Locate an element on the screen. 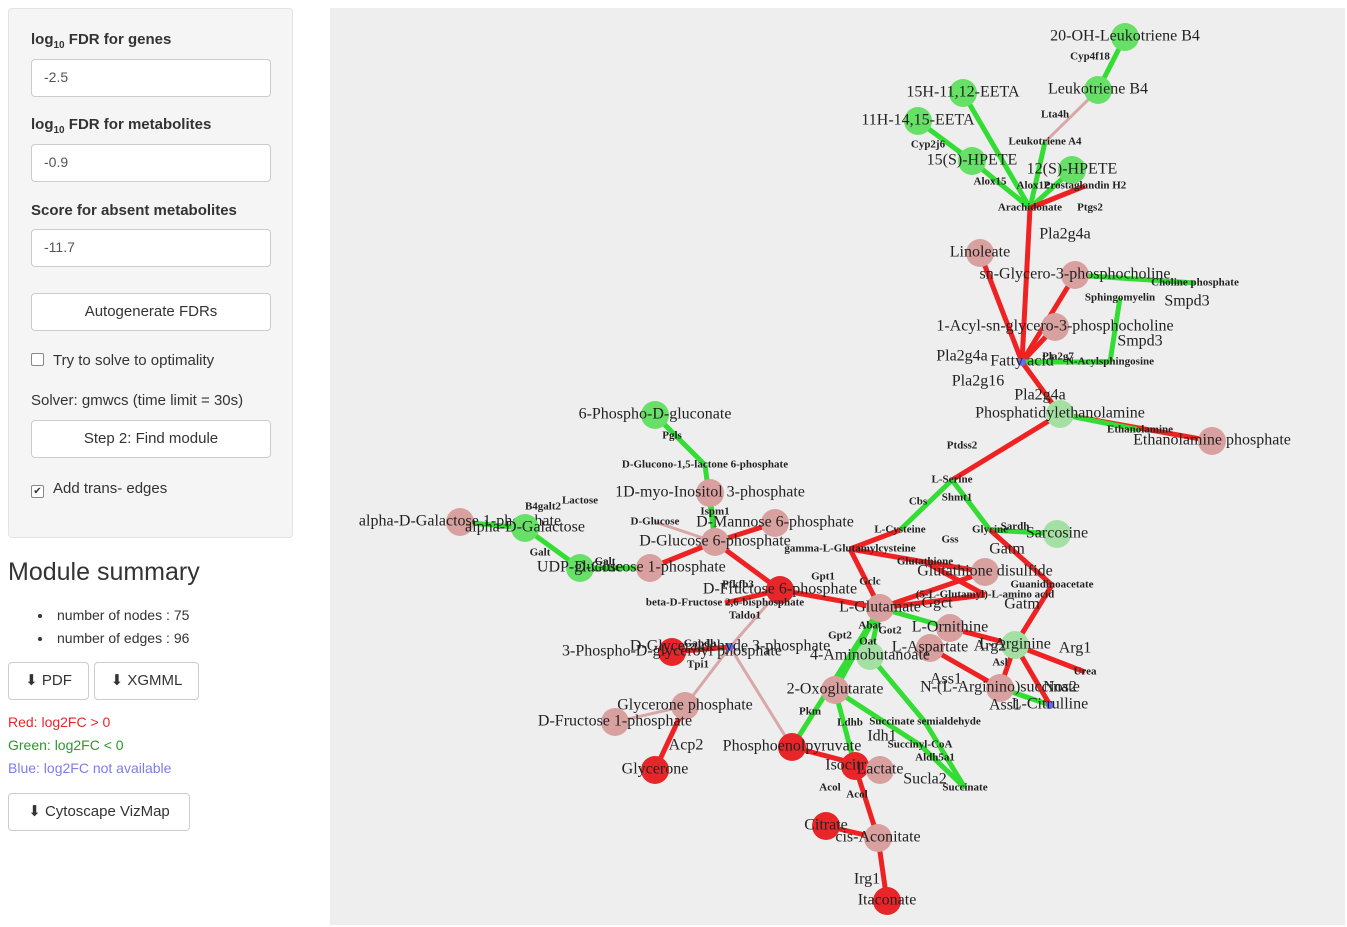 The height and width of the screenshot is (927, 1347). gene-label: Acol is located at coordinates (856, 795).